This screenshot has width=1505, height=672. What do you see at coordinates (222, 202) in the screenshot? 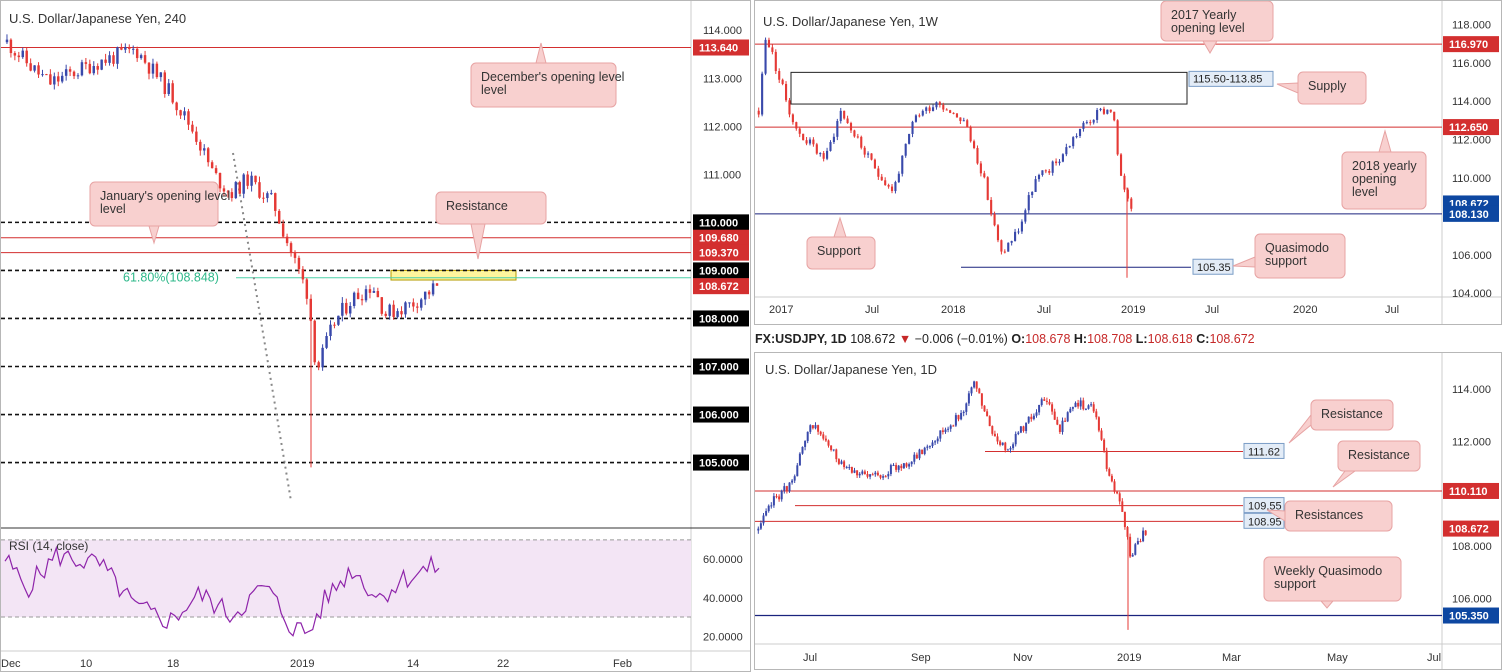
I see `h4-candles` at bounding box center [222, 202].